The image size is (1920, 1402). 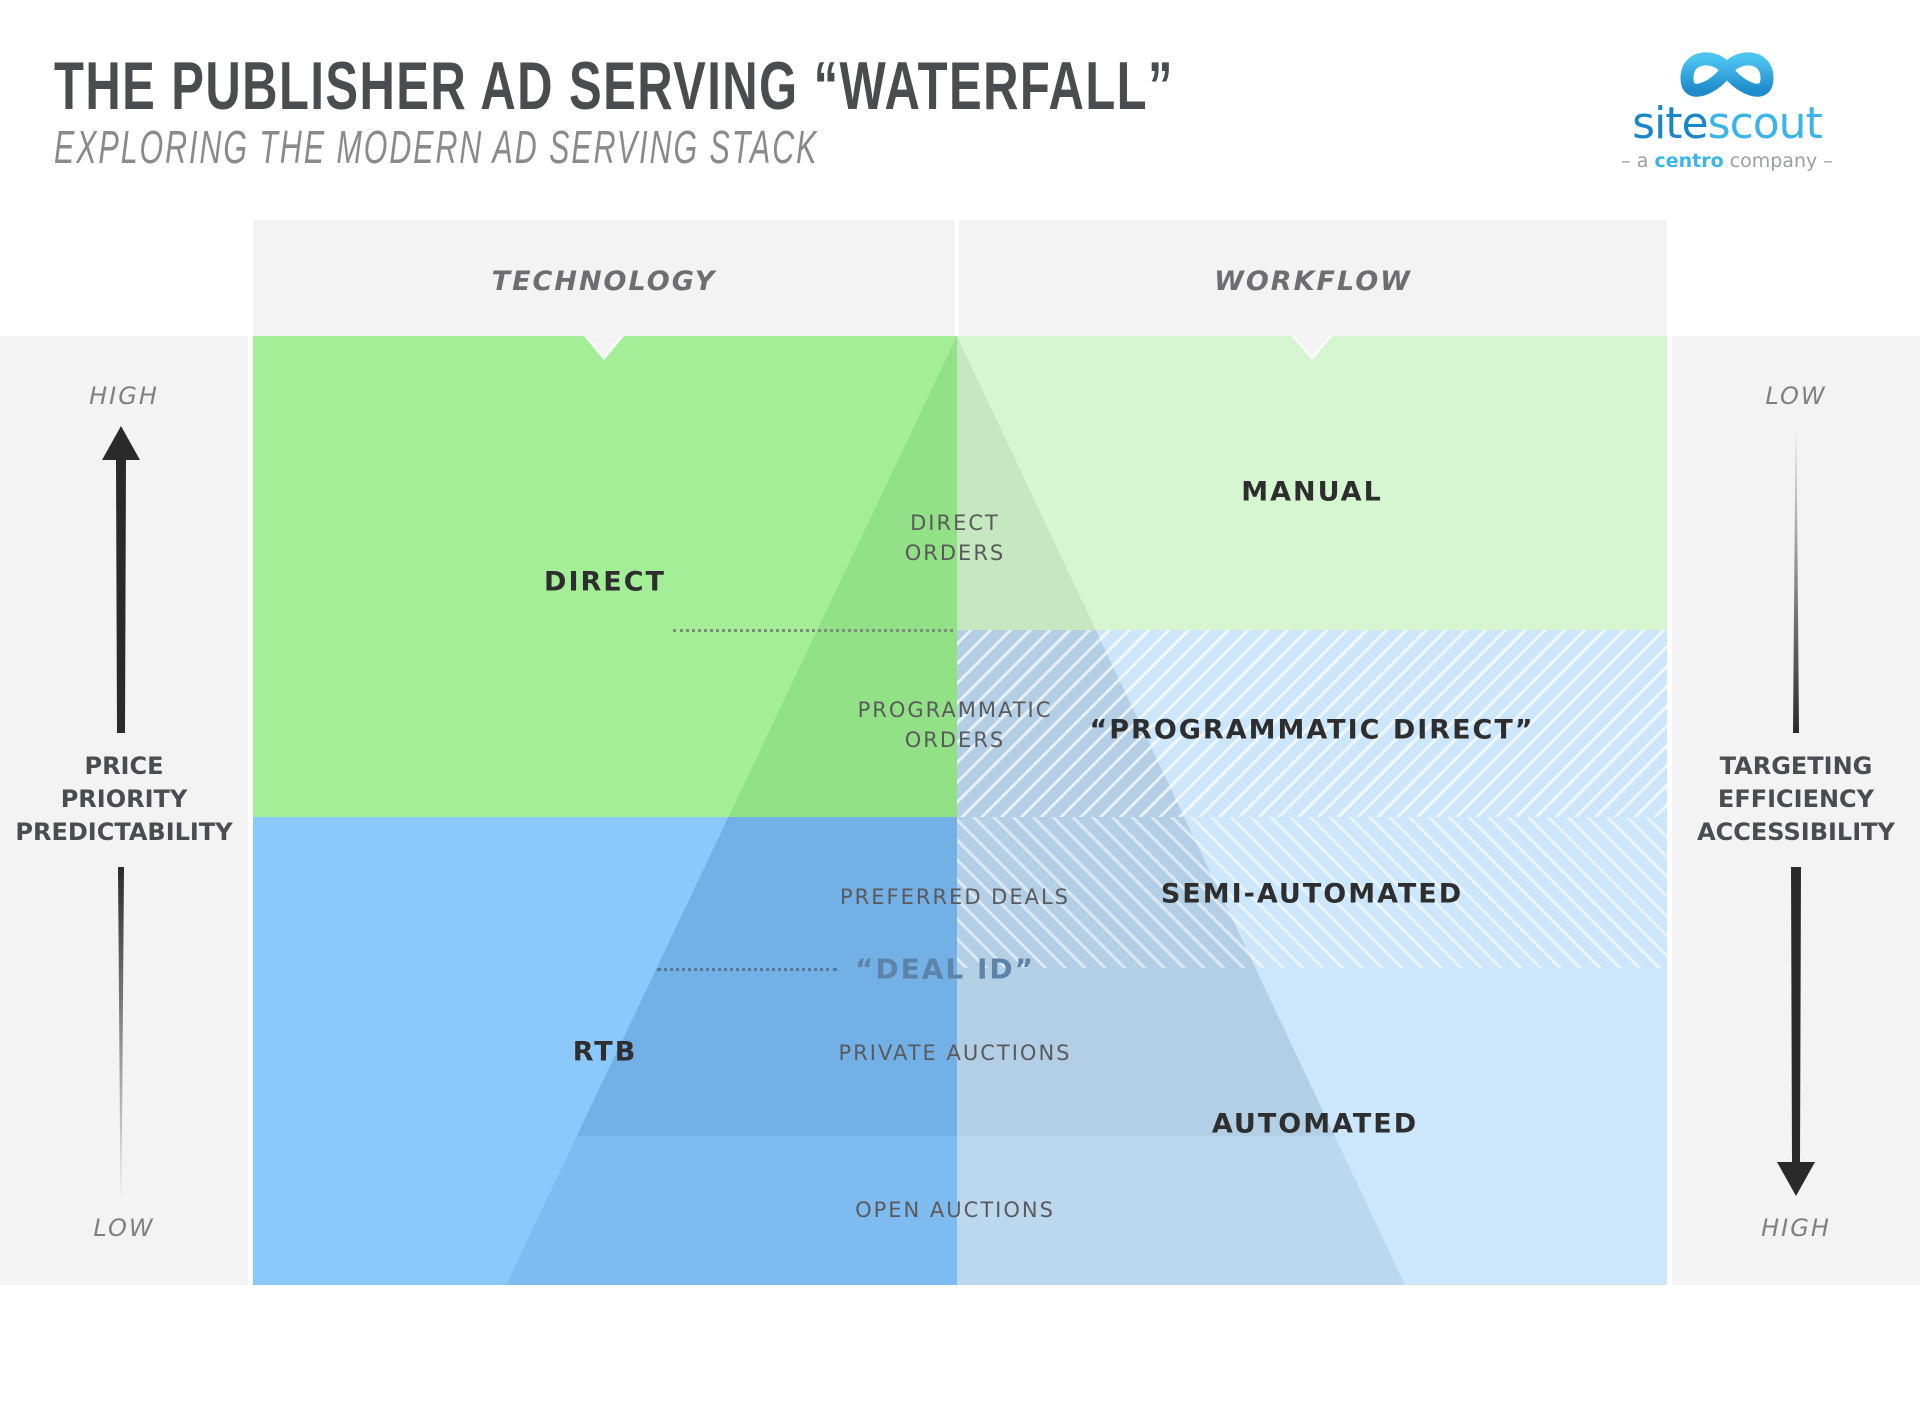 I want to click on arrow-up-icon, so click(x=121, y=811).